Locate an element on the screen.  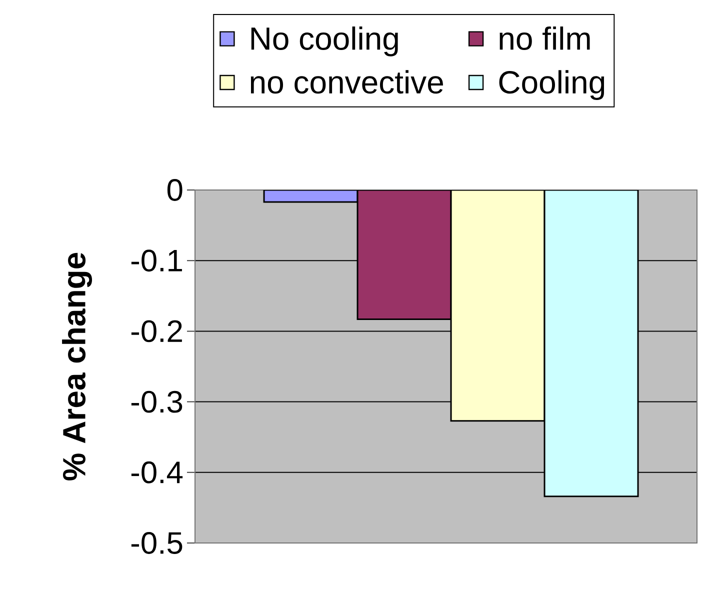
y-tick-label: 0 is located at coordinates (174, 190).